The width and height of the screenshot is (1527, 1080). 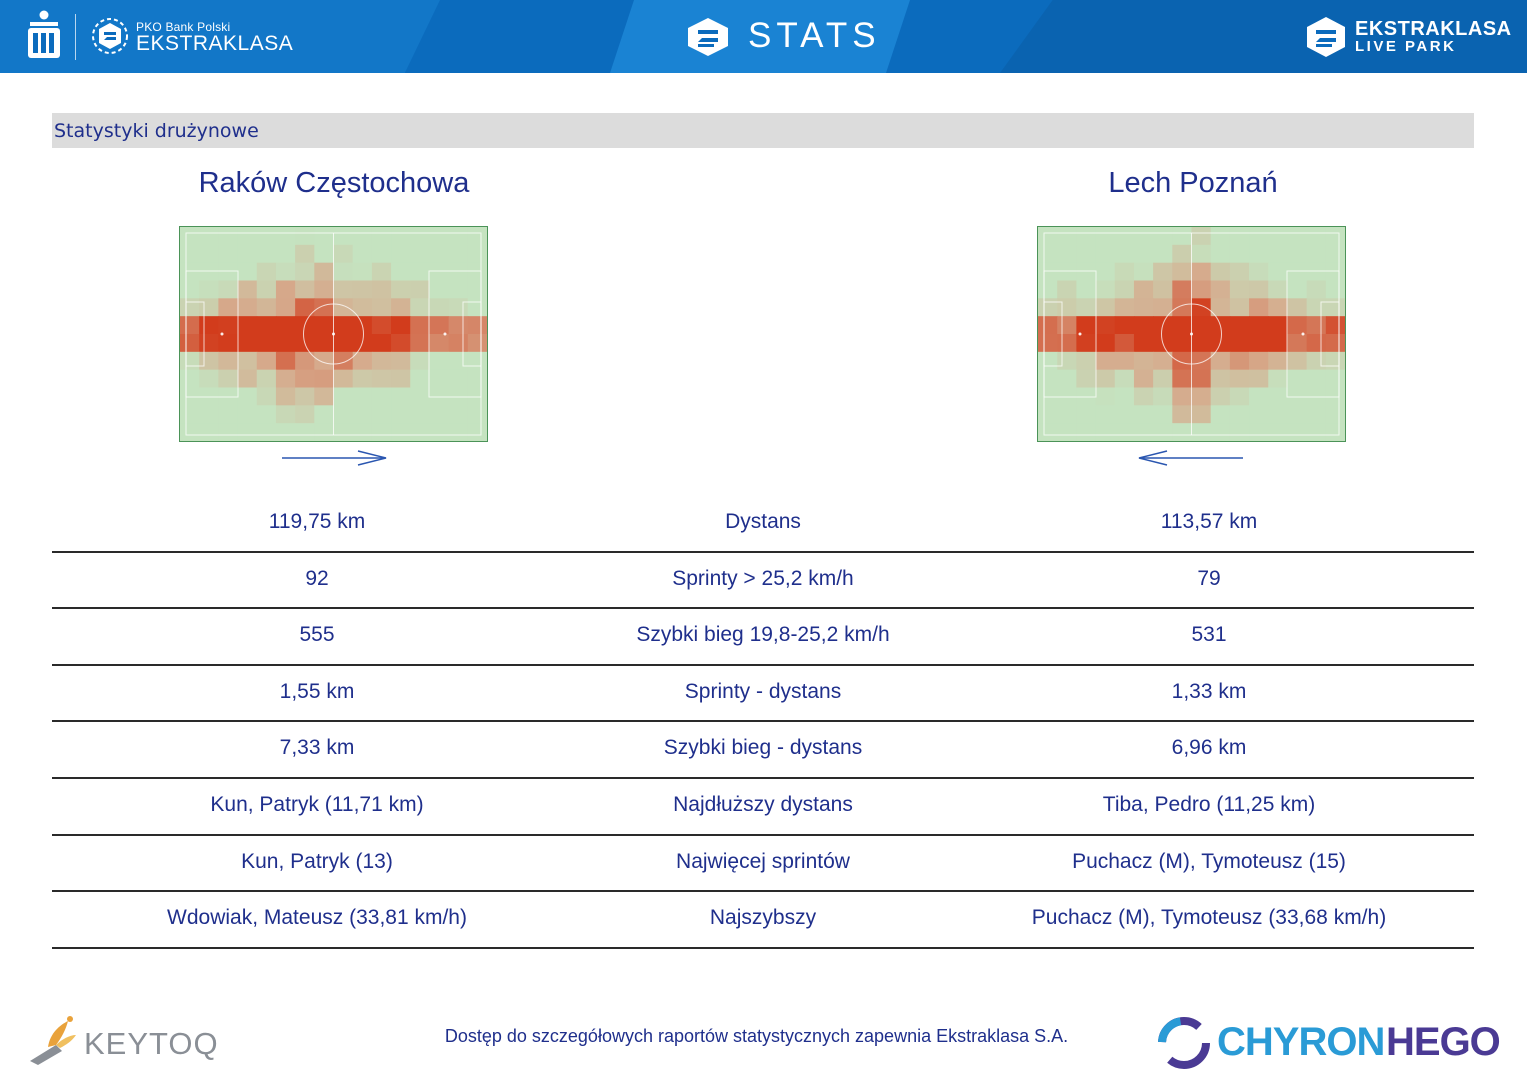 What do you see at coordinates (1209, 804) in the screenshot?
I see `stat-right-value: Tiba, Pedro (11,25 km)` at bounding box center [1209, 804].